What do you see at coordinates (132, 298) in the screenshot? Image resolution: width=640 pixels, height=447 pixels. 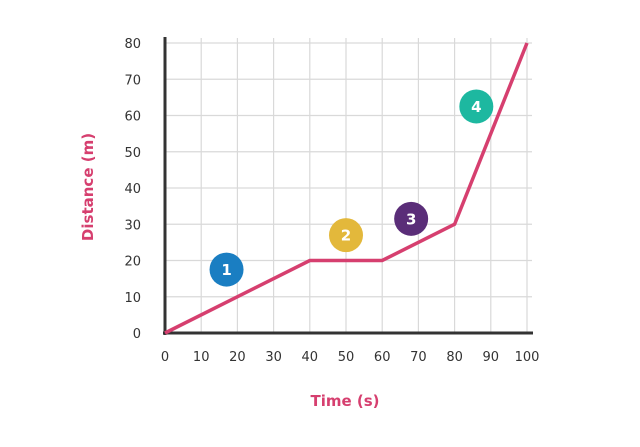 I see `y-tick-label: 10` at bounding box center [132, 298].